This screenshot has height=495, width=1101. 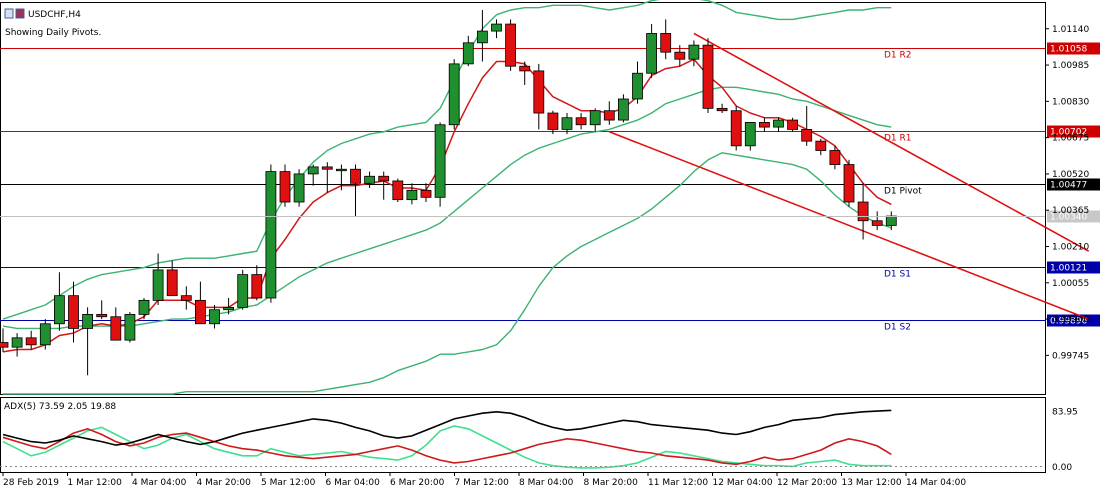 What do you see at coordinates (611, 483) in the screenshot?
I see `time-tick-label: 8 Mar 20:00` at bounding box center [611, 483].